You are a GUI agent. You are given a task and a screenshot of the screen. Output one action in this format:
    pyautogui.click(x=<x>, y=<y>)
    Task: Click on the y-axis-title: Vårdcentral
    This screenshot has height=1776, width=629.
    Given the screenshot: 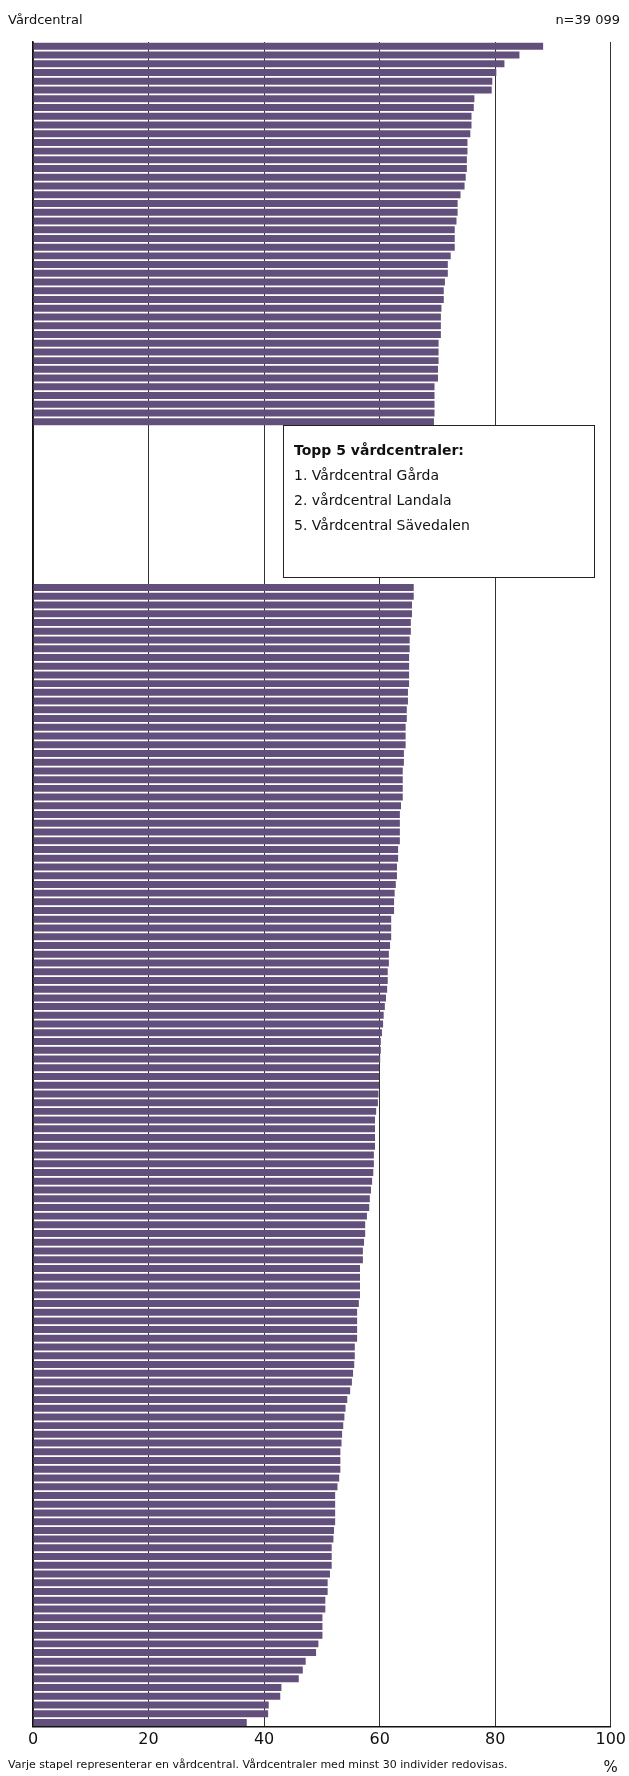 What is the action you would take?
    pyautogui.click(x=45, y=19)
    